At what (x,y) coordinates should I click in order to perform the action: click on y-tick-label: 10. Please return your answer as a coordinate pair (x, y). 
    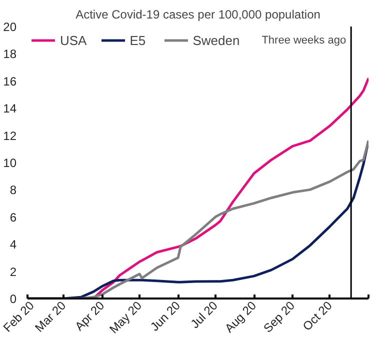
    Looking at the image, I should click on (10, 163).